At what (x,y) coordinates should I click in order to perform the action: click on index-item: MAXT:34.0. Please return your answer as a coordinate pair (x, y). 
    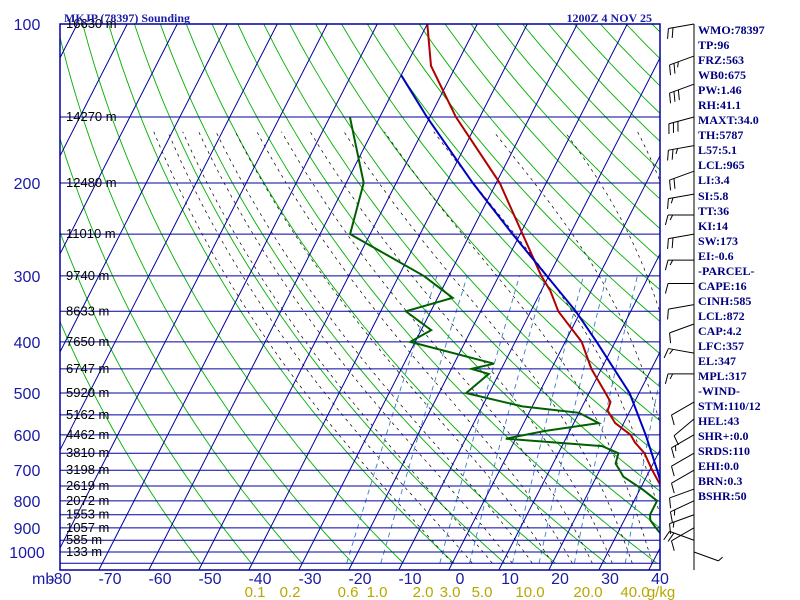
    Looking at the image, I should click on (728, 120).